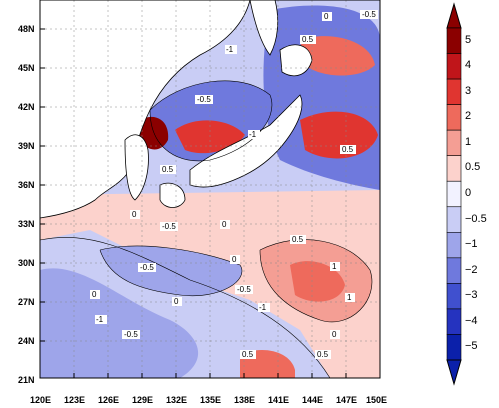 This screenshot has height=408, width=499. What do you see at coordinates (337, 56) in the screenshot?
I see `positive-core-north` at bounding box center [337, 56].